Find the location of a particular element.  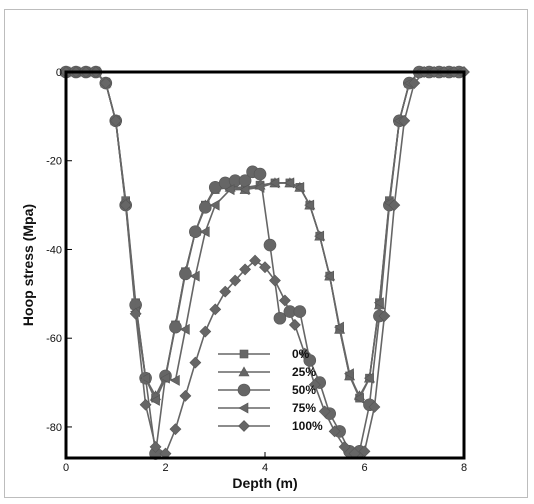

legend-label-0: 0% is located at coordinates (301, 354).